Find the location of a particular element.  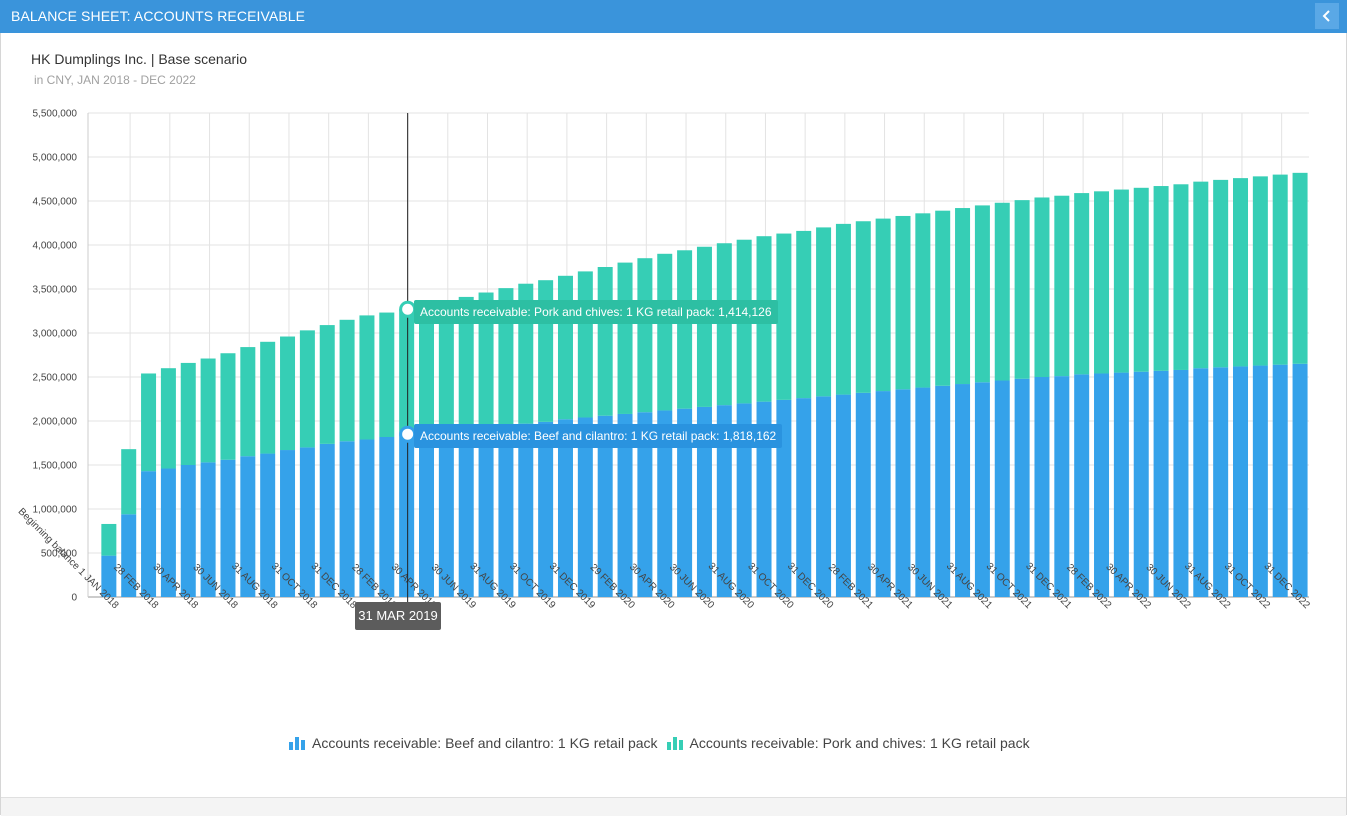

chevron-left-icon is located at coordinates (1326, 16).